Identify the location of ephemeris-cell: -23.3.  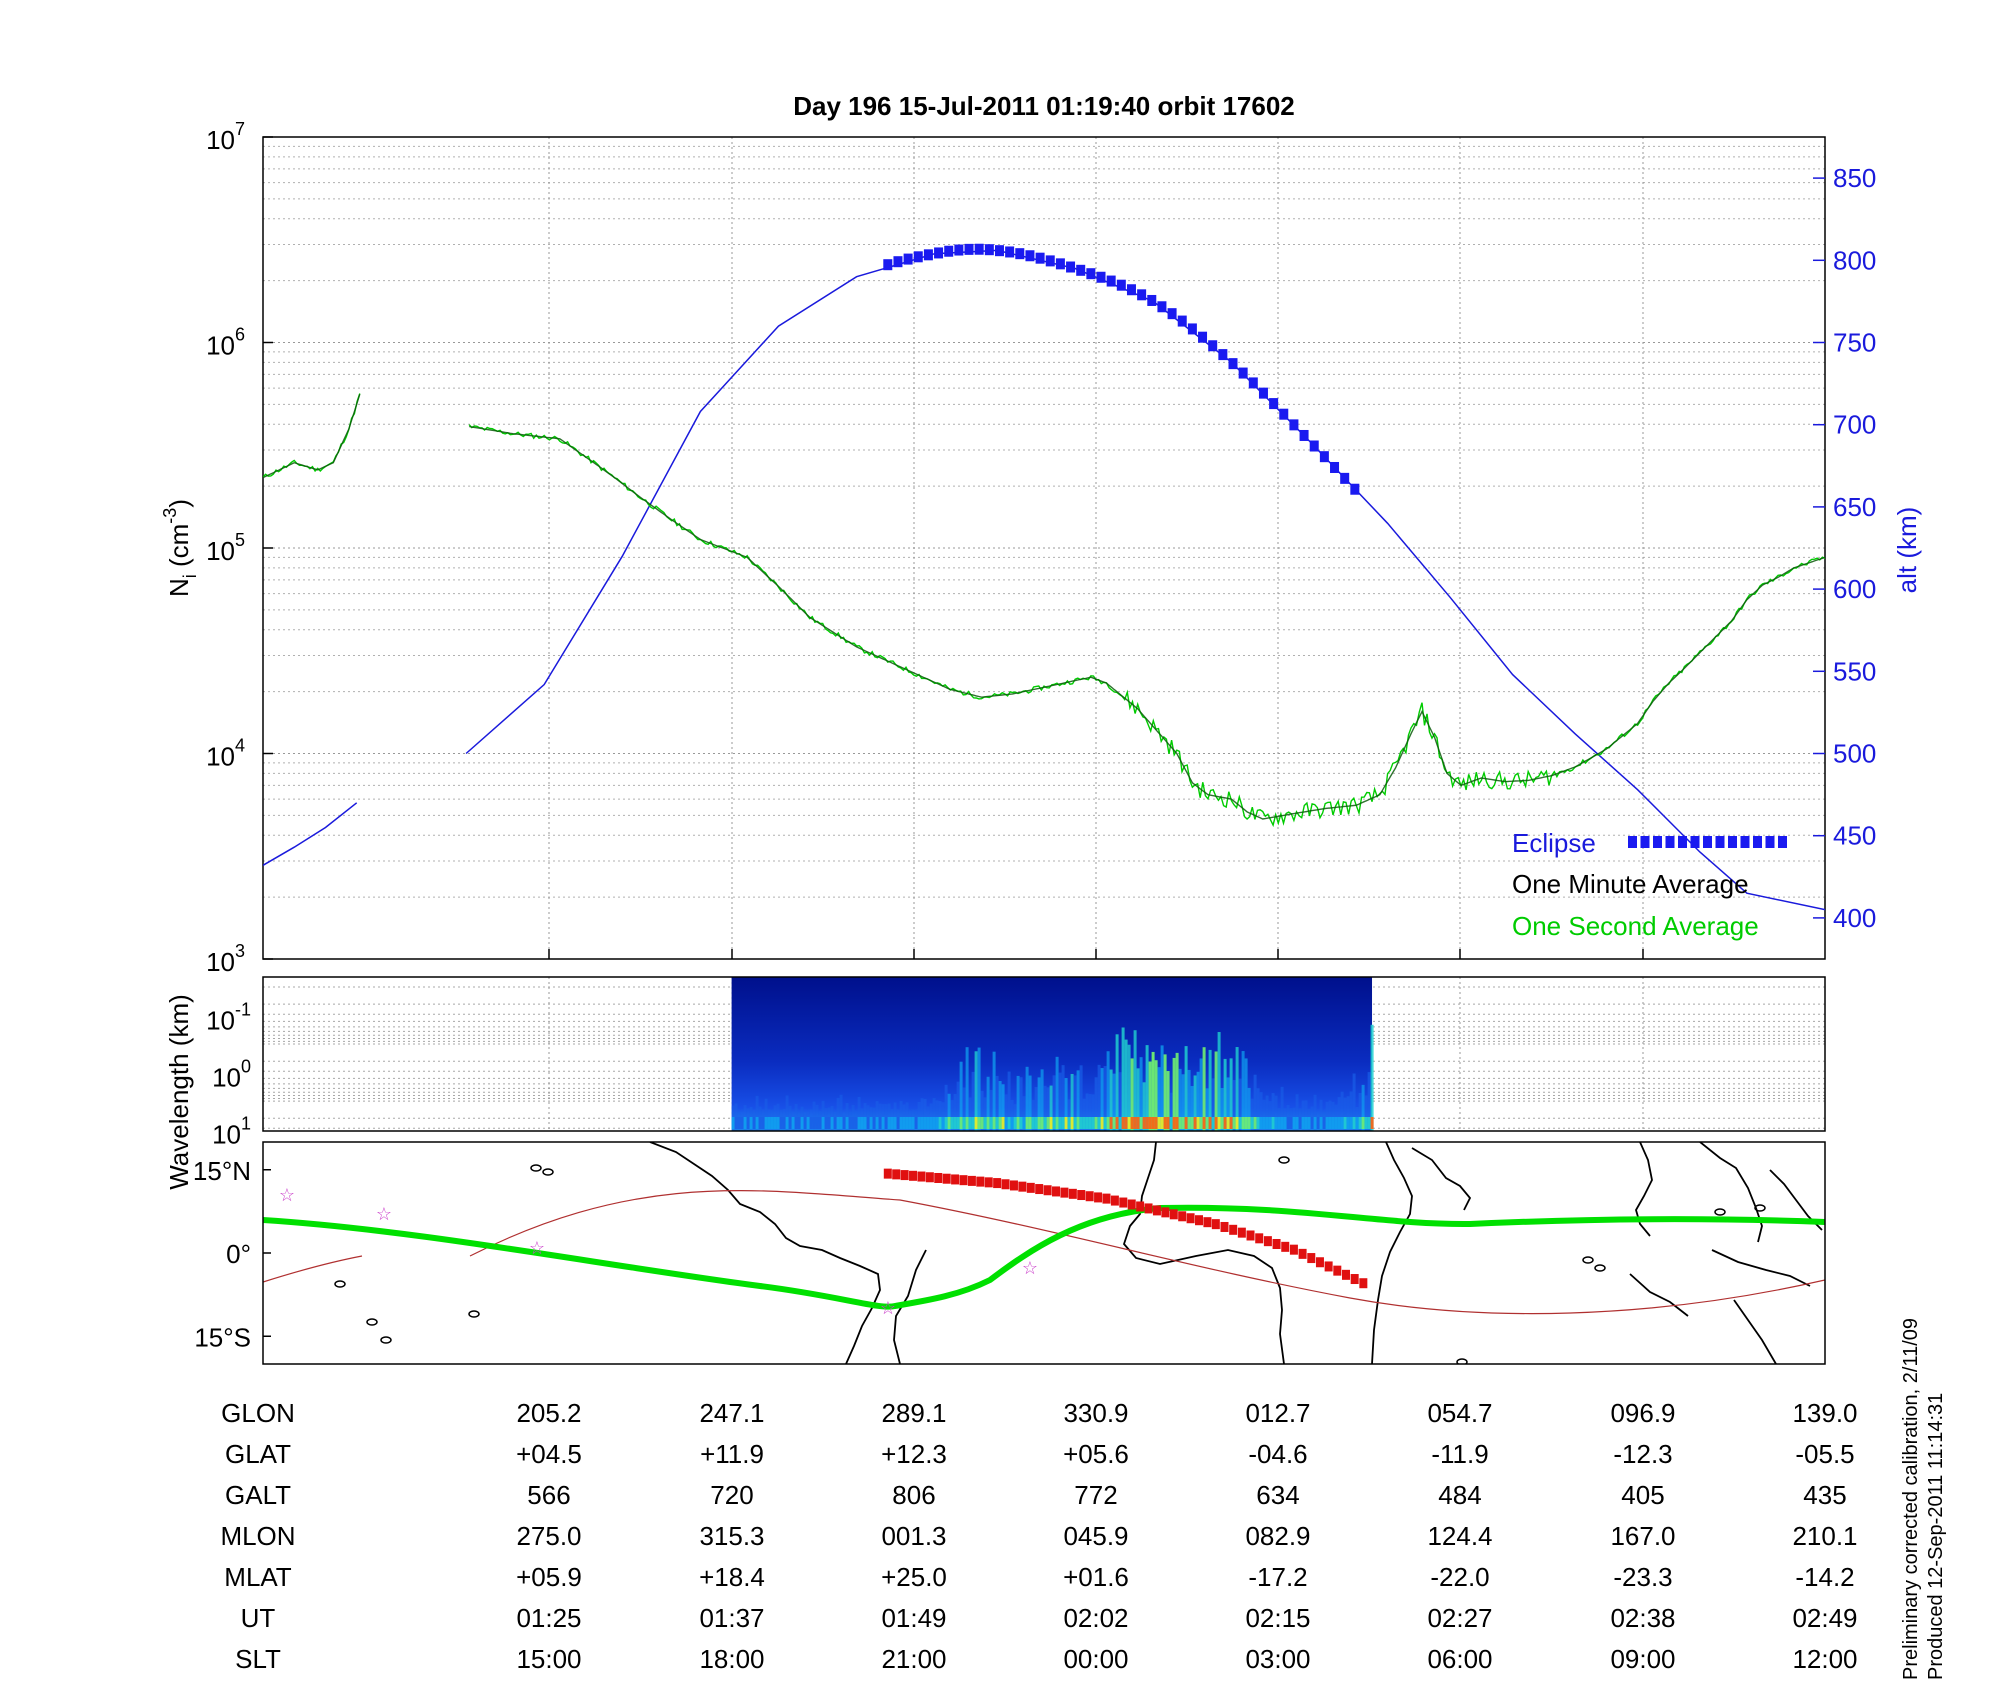
(1642, 1577).